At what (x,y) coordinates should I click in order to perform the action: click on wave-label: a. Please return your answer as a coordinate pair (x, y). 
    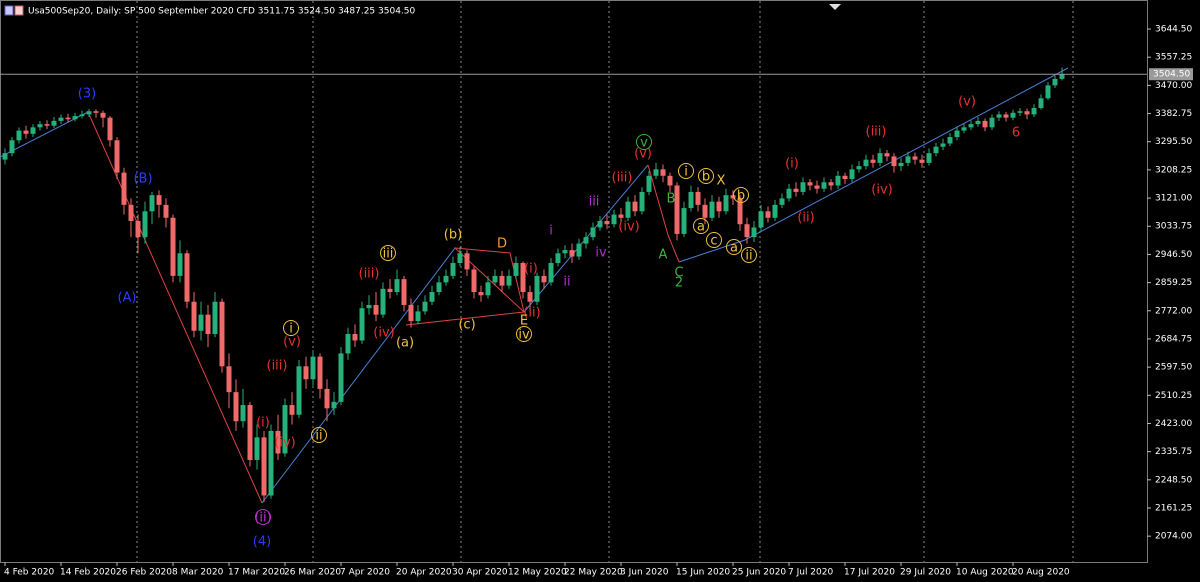
    Looking at the image, I should click on (734, 248).